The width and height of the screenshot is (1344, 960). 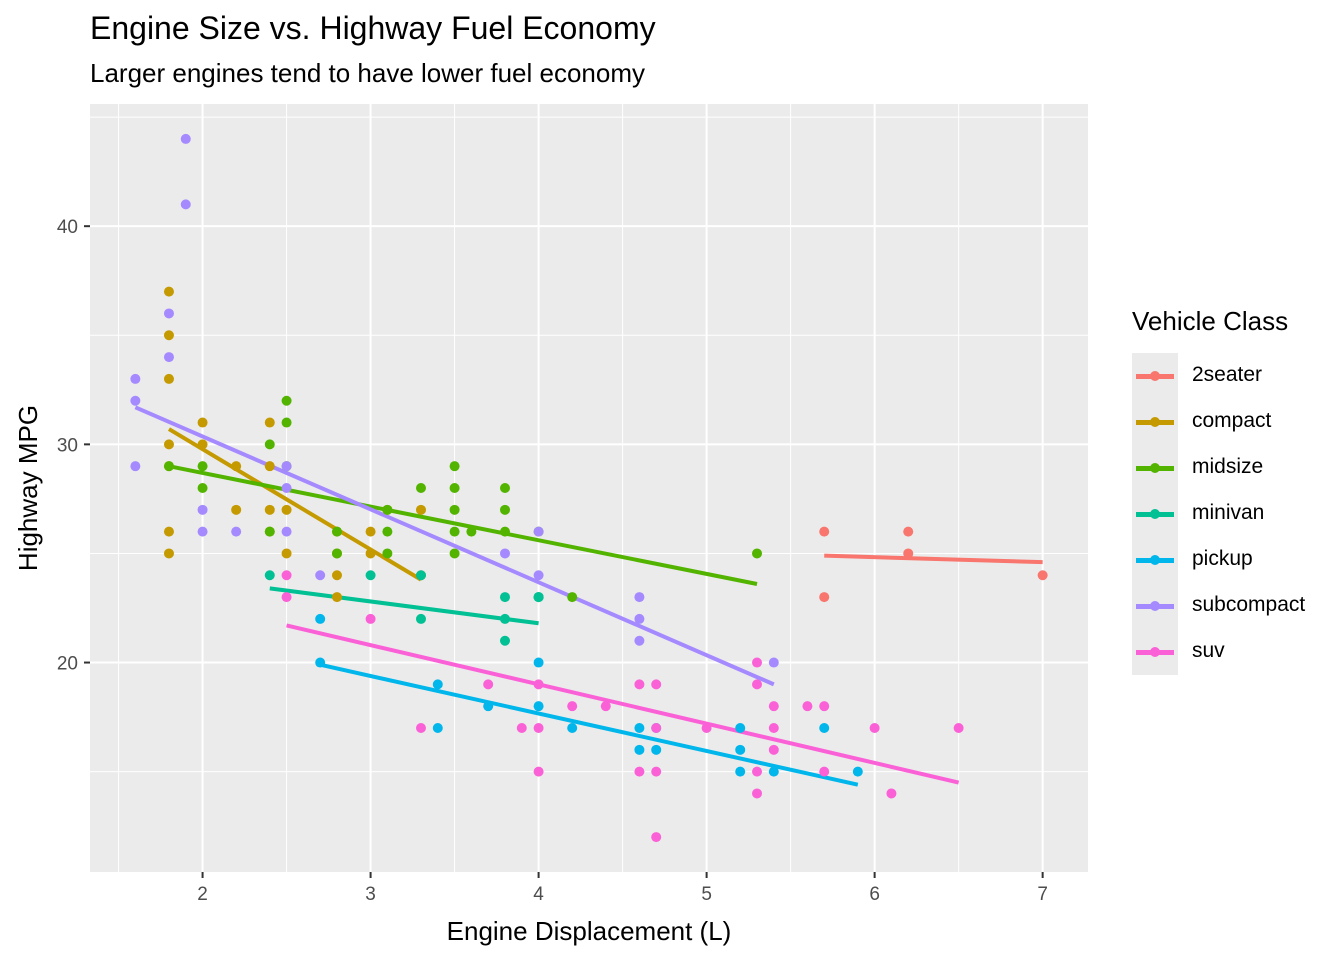 What do you see at coordinates (874, 894) in the screenshot?
I see `x-tick-label: 6` at bounding box center [874, 894].